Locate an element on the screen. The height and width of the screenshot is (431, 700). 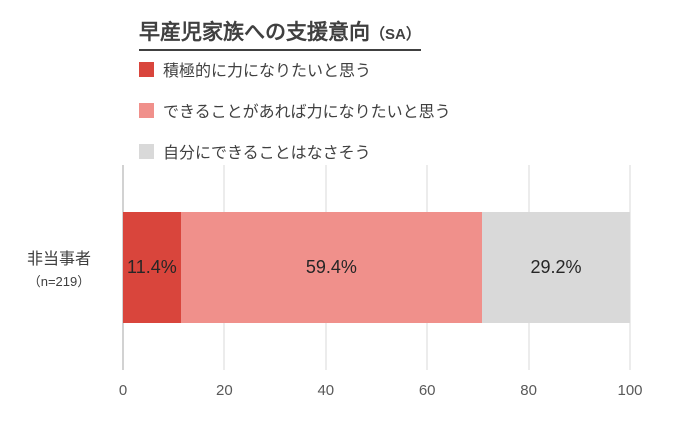
legend-swatch-pink is located at coordinates (146, 110).